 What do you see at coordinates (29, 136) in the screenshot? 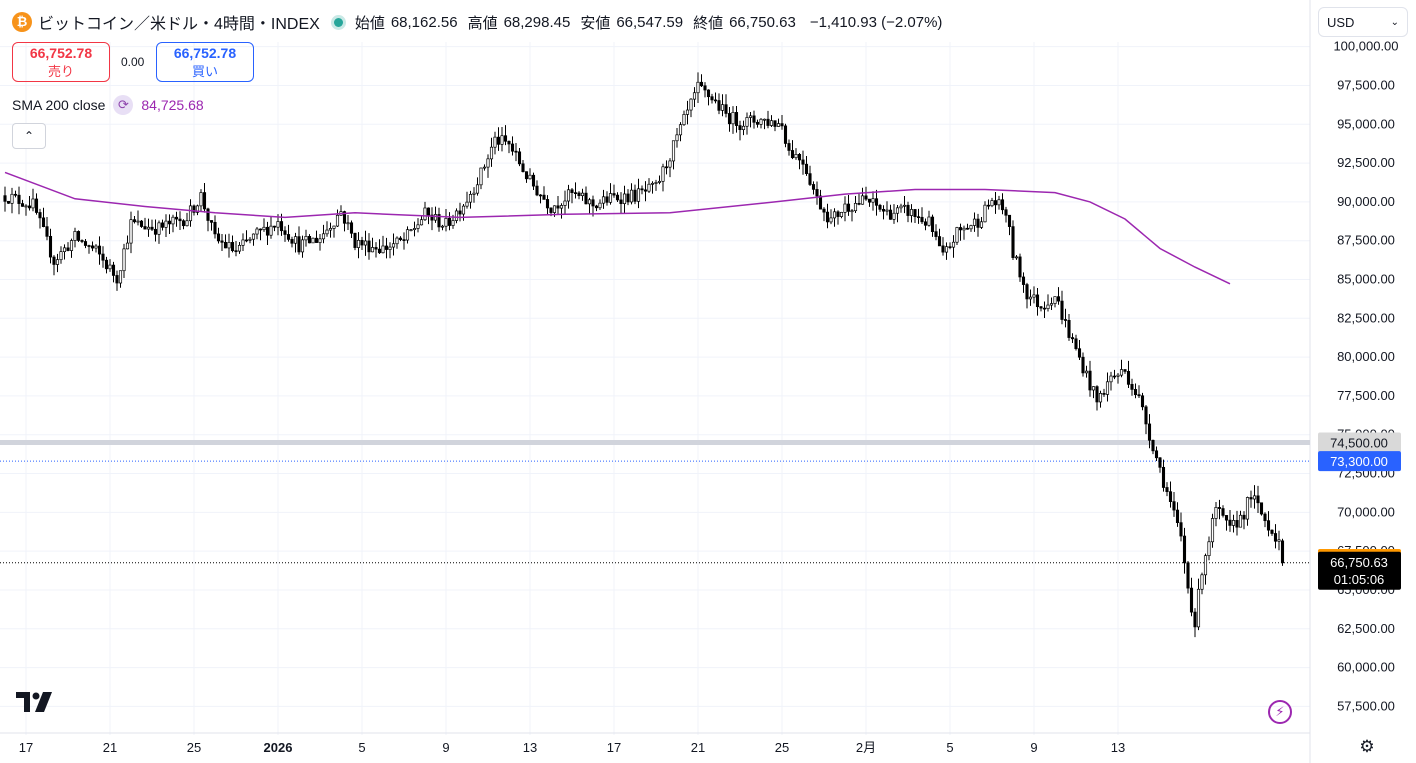
I see `collapse-legend-button: ⌃` at bounding box center [29, 136].